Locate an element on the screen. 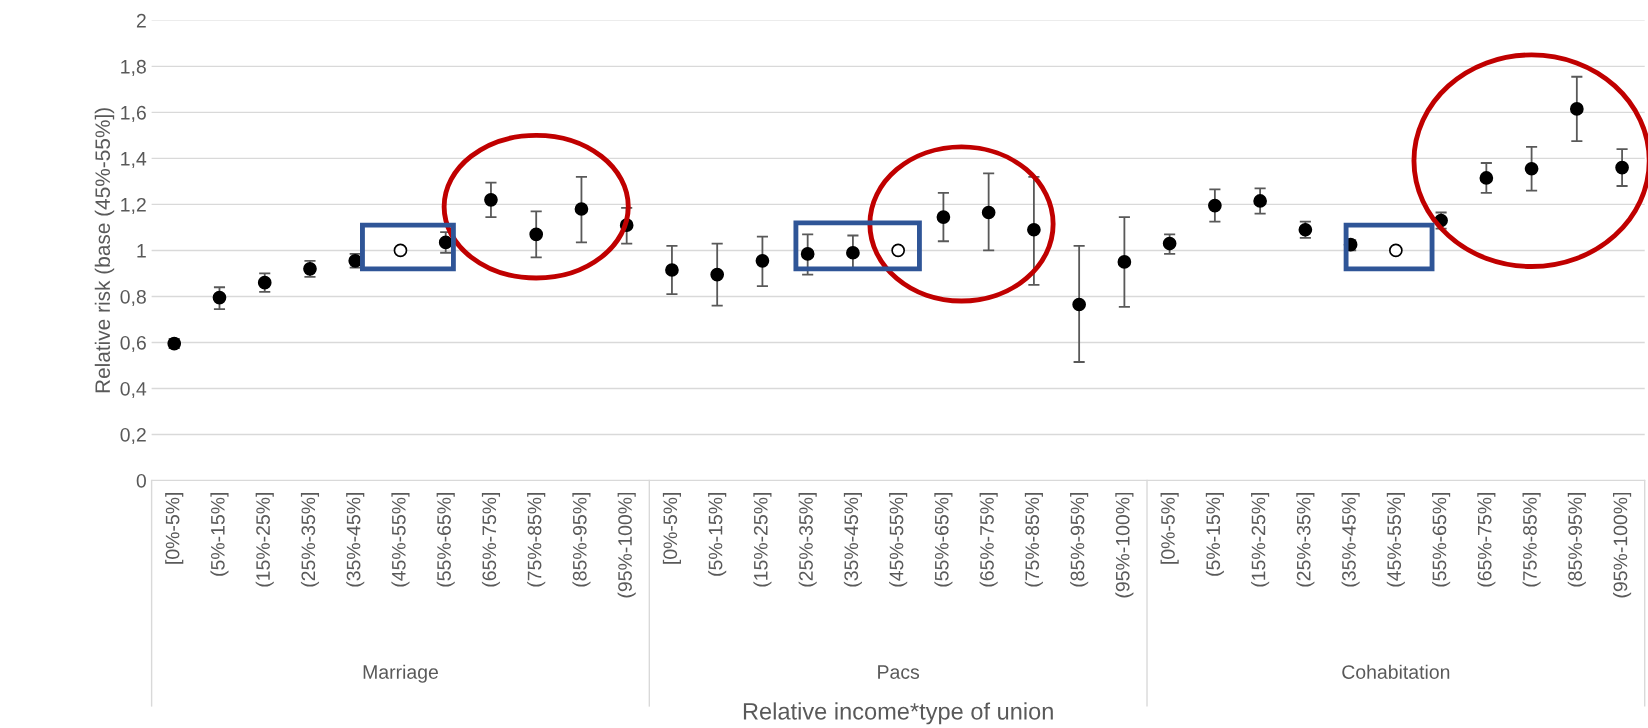  y-tick-label: 1,2 is located at coordinates (133, 205).